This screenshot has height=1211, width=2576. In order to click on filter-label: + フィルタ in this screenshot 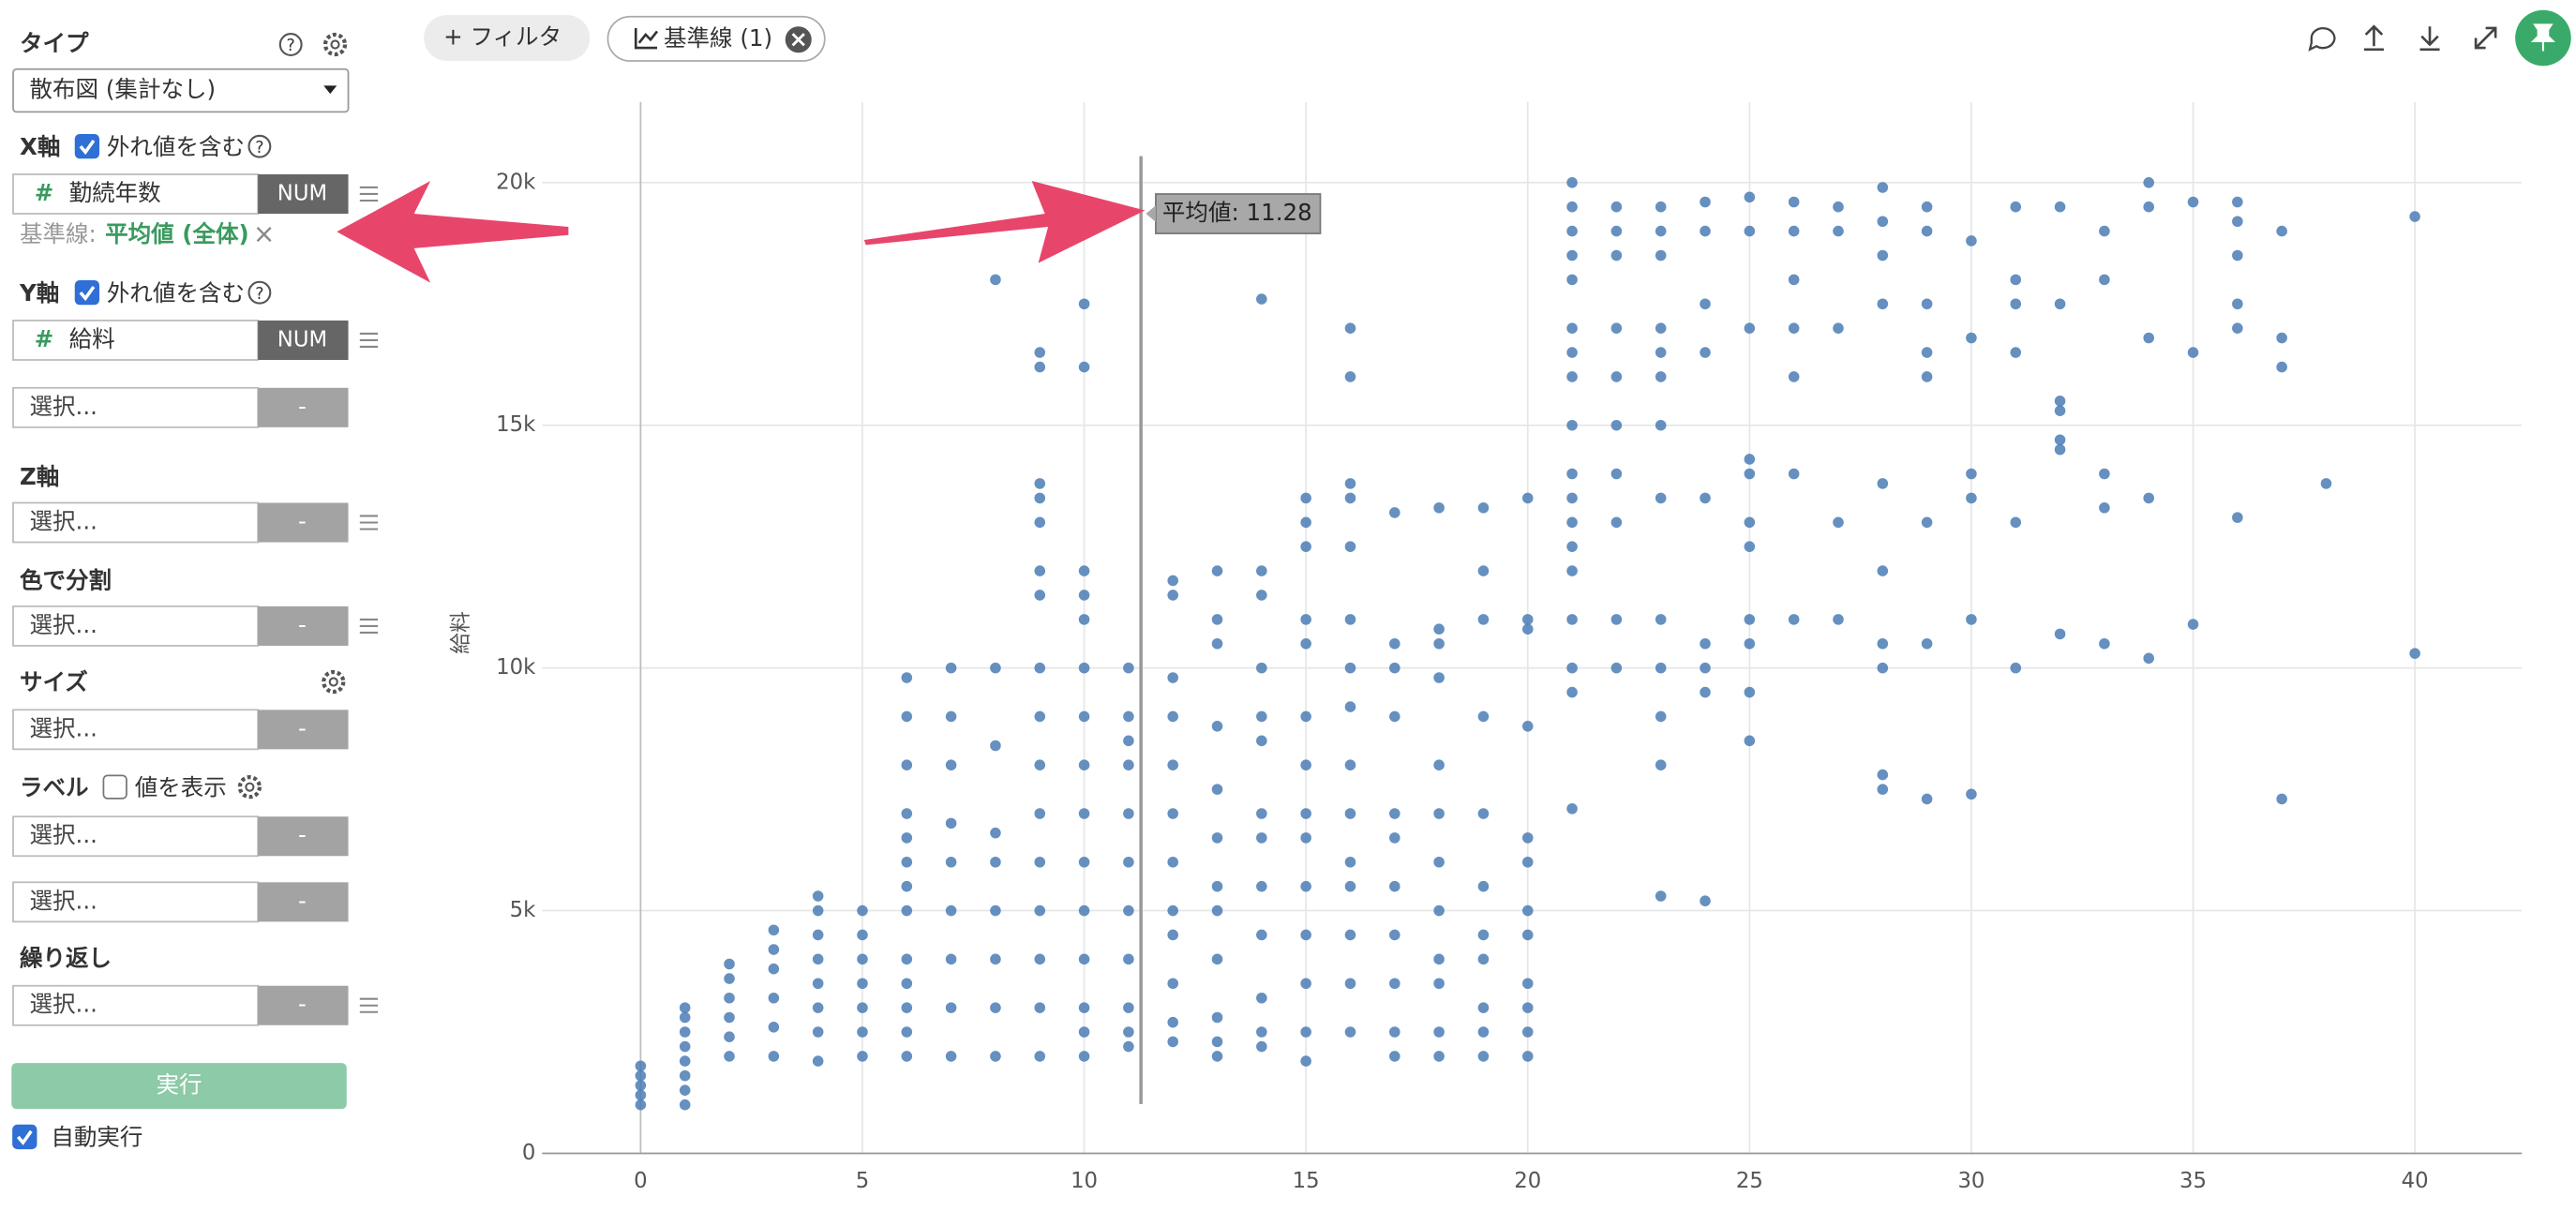, I will do `click(502, 36)`.